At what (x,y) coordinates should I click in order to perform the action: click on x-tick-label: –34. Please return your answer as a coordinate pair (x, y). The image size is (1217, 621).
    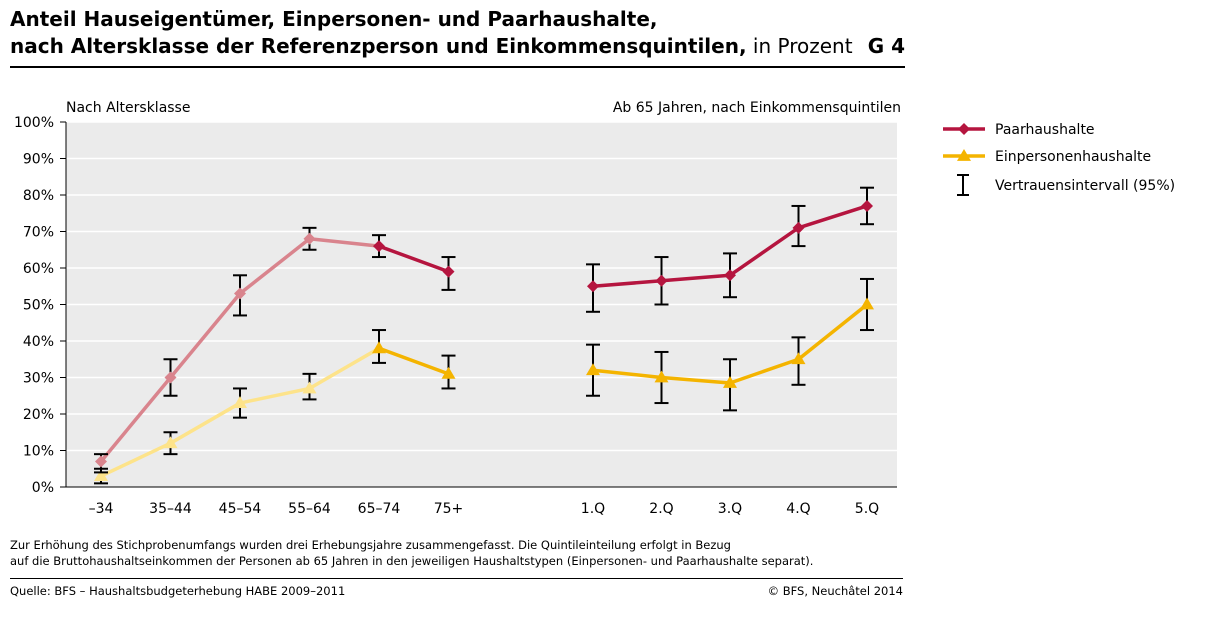
    Looking at the image, I should click on (101, 509).